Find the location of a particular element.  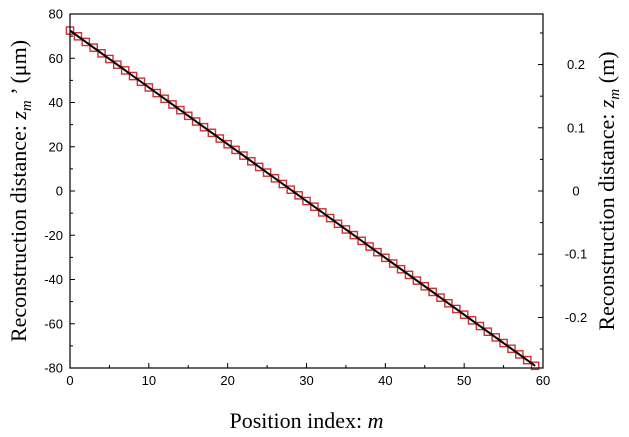

y-left-title-unit: (μm) is located at coordinates (18, 62).